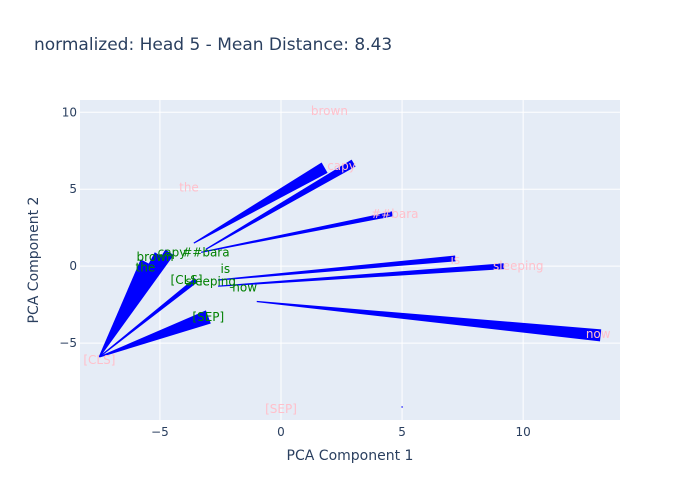 This screenshot has width=700, height=500. What do you see at coordinates (34, 260) in the screenshot?
I see `y-axis-title: PCA Component 2` at bounding box center [34, 260].